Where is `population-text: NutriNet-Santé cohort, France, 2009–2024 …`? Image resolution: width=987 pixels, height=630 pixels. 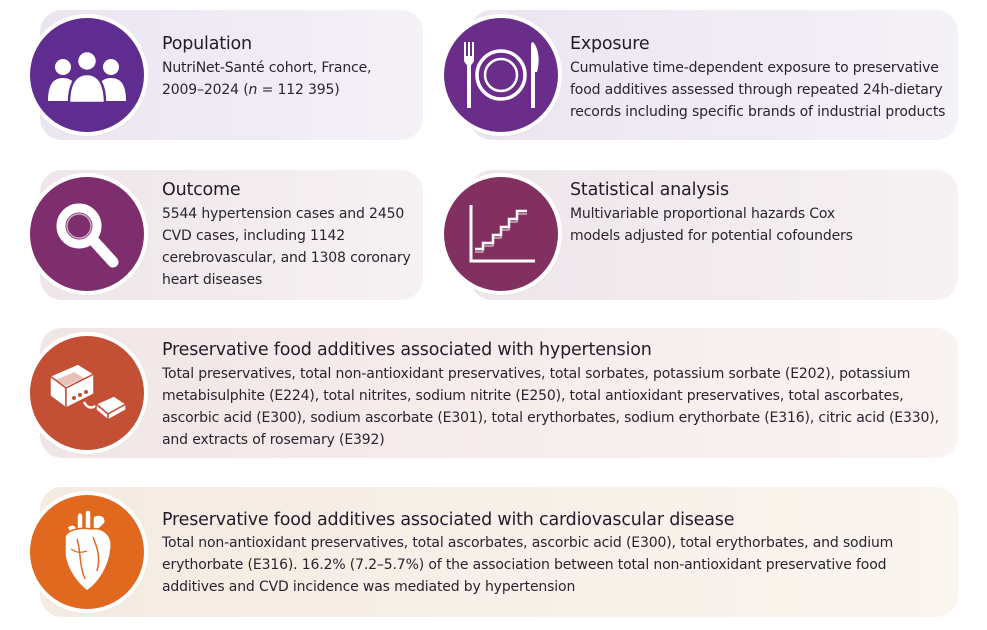
population-text: NutriNet-Santé cohort, France, 2009–2024 … is located at coordinates (287, 79).